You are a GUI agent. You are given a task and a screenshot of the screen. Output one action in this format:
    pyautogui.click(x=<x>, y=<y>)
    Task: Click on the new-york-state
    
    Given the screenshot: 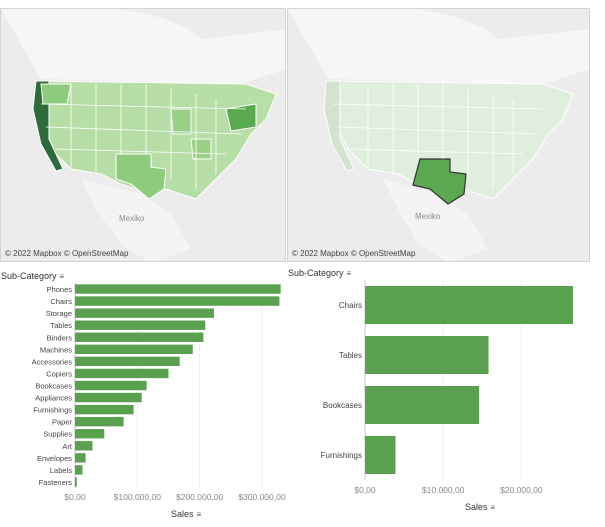 What is the action you would take?
    pyautogui.click(x=241, y=117)
    